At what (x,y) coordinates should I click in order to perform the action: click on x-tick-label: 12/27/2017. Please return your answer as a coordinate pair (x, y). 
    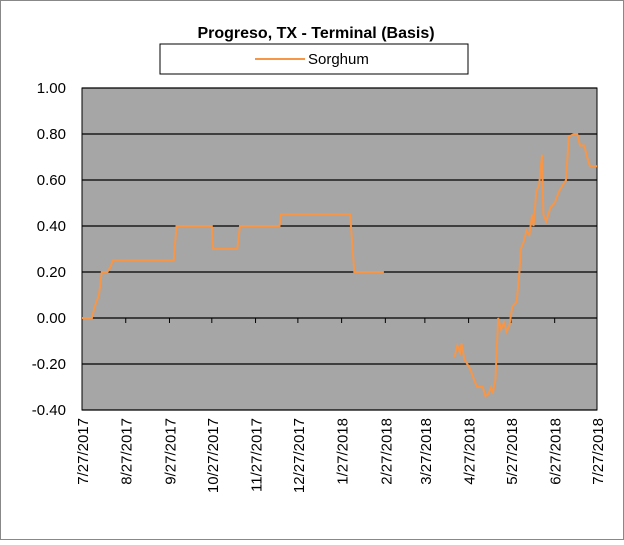
    Looking at the image, I should click on (299, 455).